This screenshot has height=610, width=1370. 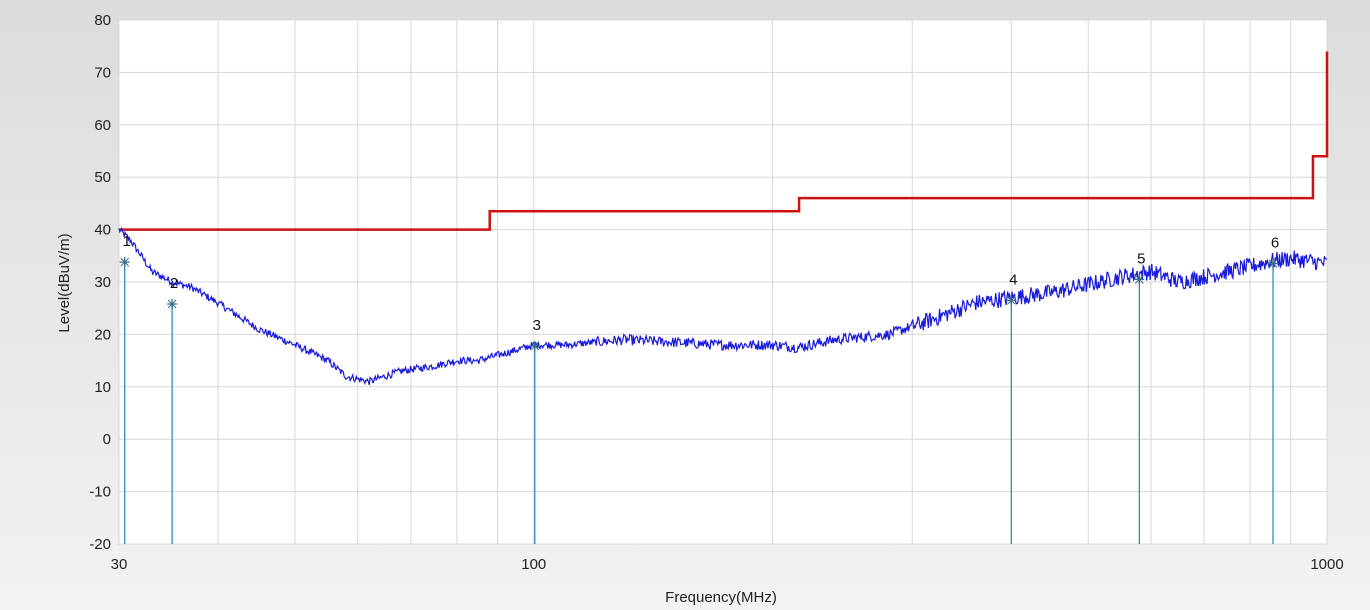 What do you see at coordinates (119, 564) in the screenshot?
I see `x-tick-label: 30` at bounding box center [119, 564].